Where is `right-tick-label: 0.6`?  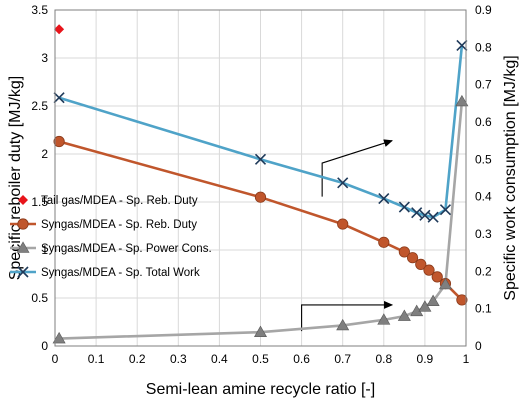 right-tick-label: 0.6 is located at coordinates (483, 122).